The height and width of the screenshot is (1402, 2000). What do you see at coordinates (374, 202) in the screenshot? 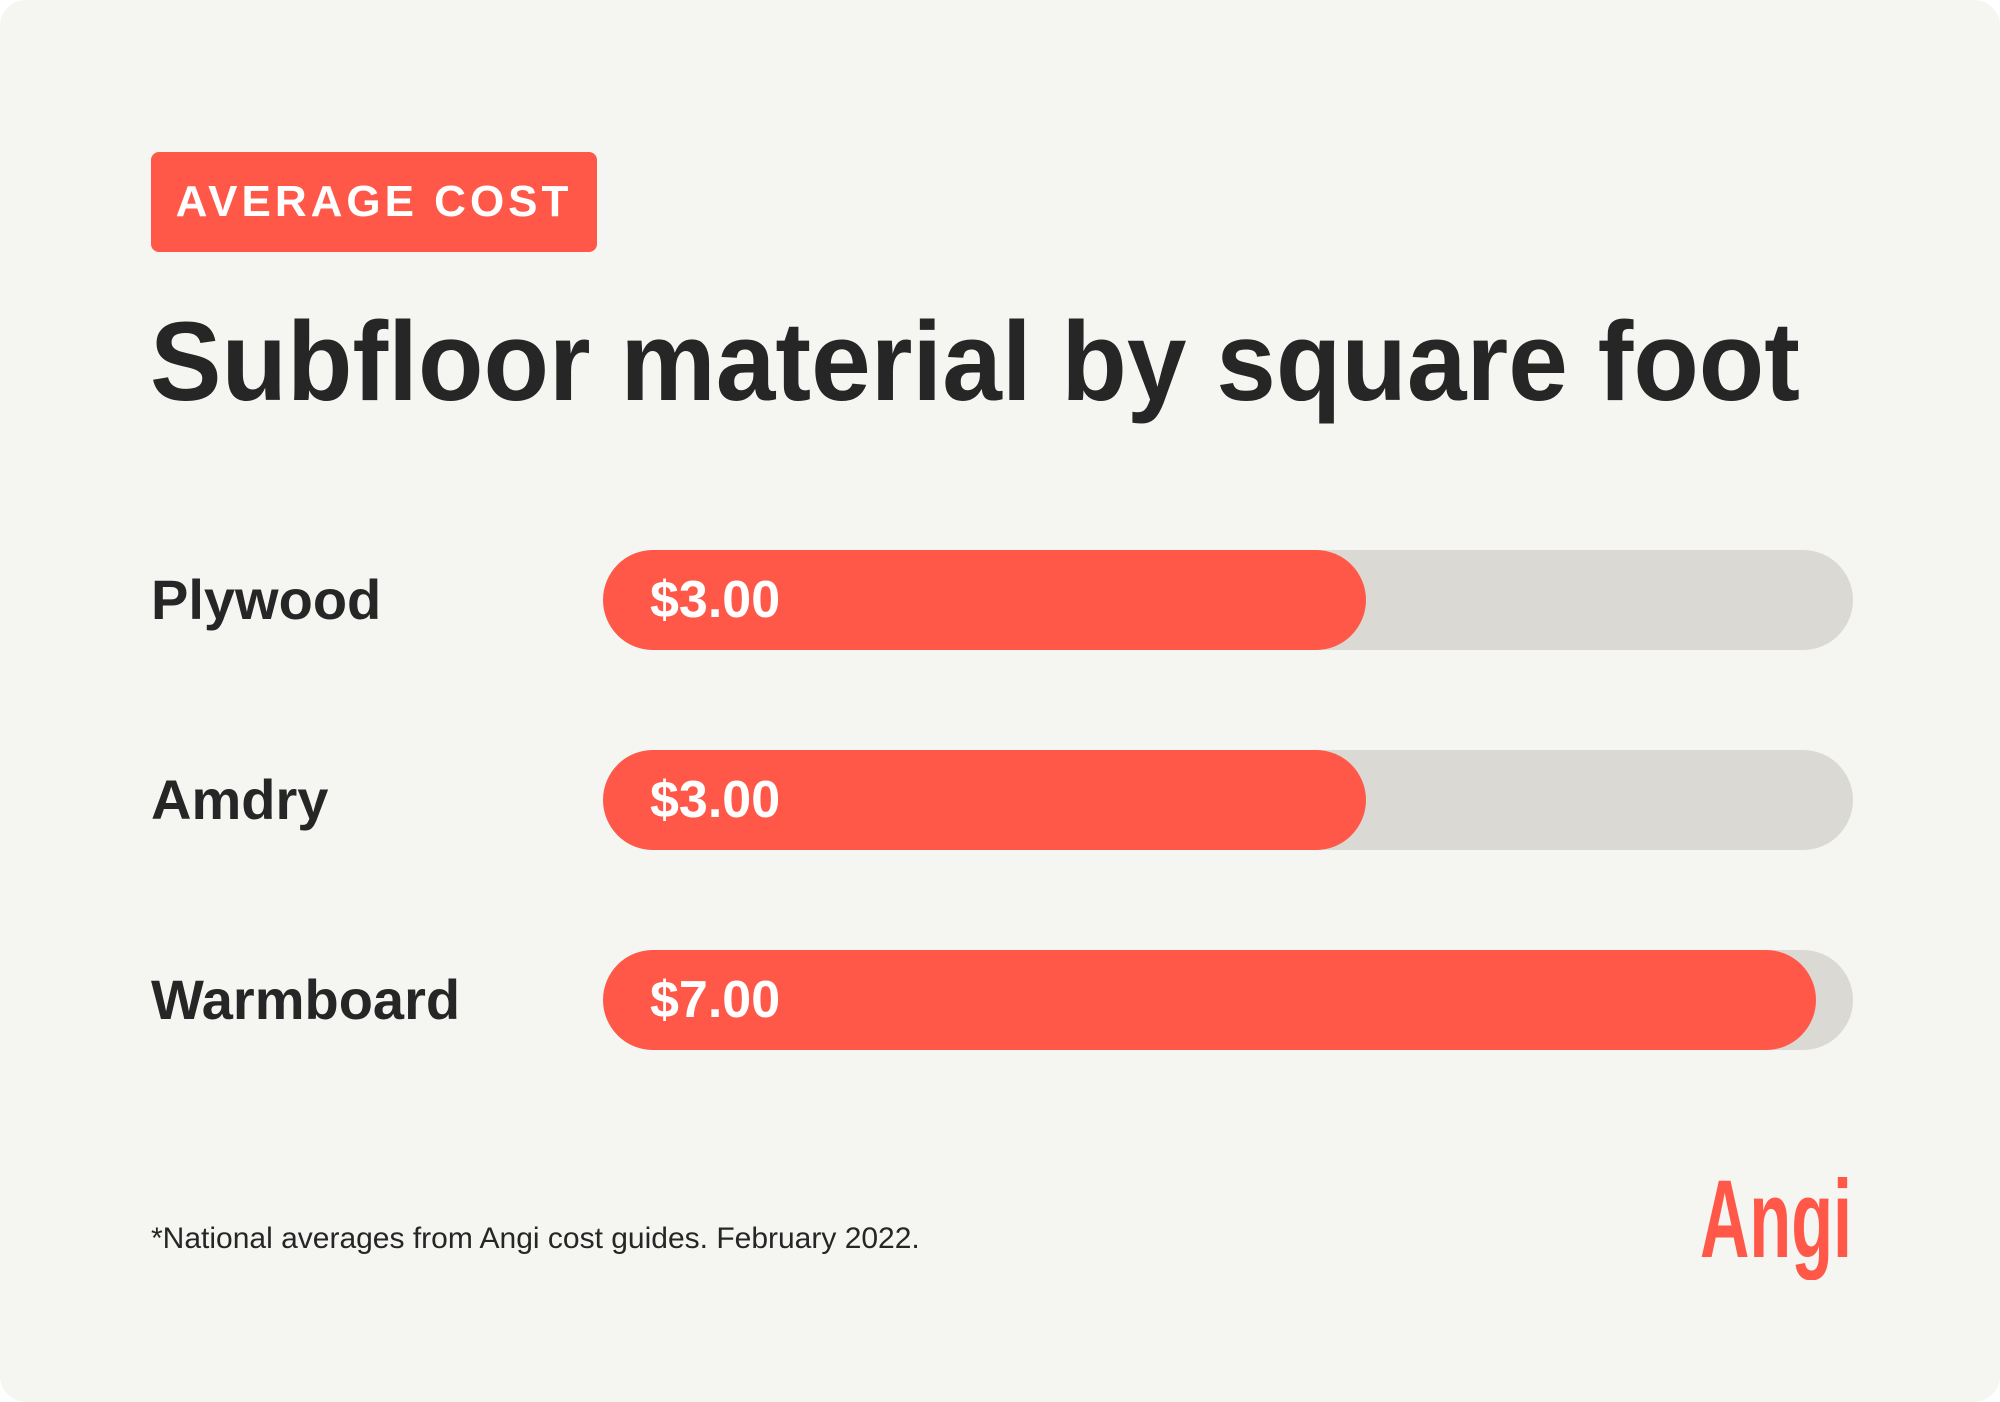
I see `category-badge: AVERAGE COST` at bounding box center [374, 202].